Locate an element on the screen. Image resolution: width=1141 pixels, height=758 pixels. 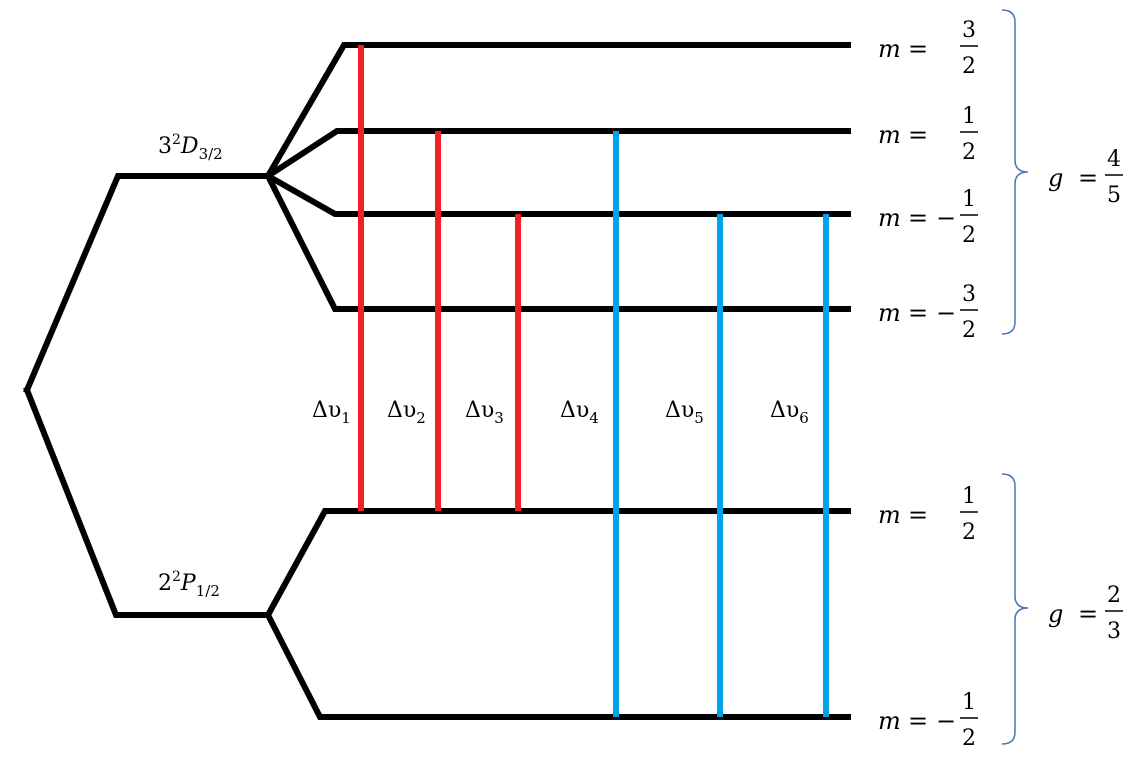
g-factor-lower: g = 2 3 is located at coordinates (1085, 613).